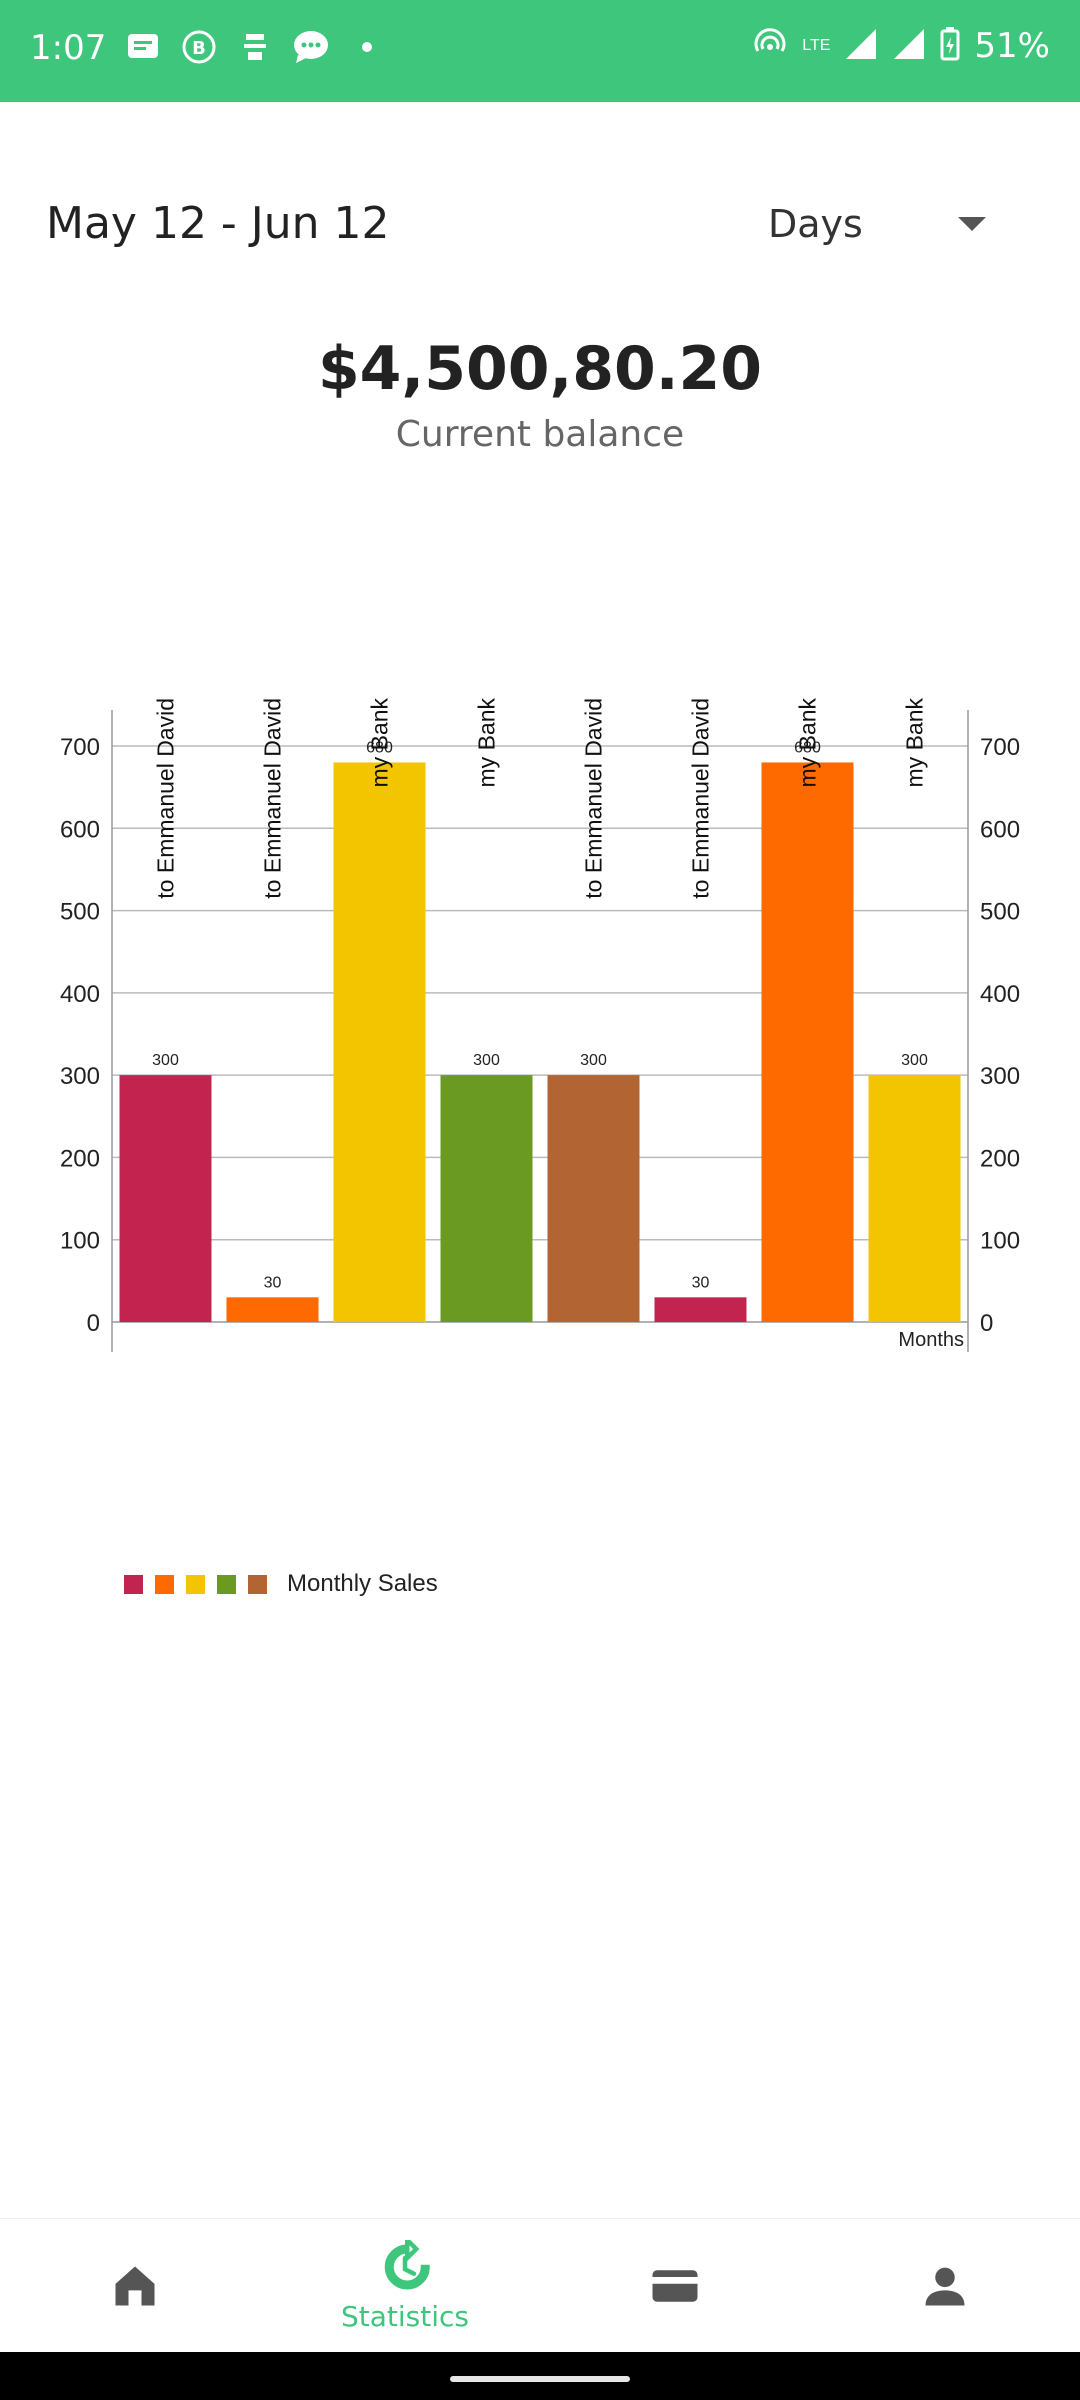 This screenshot has height=2400, width=1080. Describe the element at coordinates (1000, 747) in the screenshot. I see `y-tick-label-right: 700` at that location.